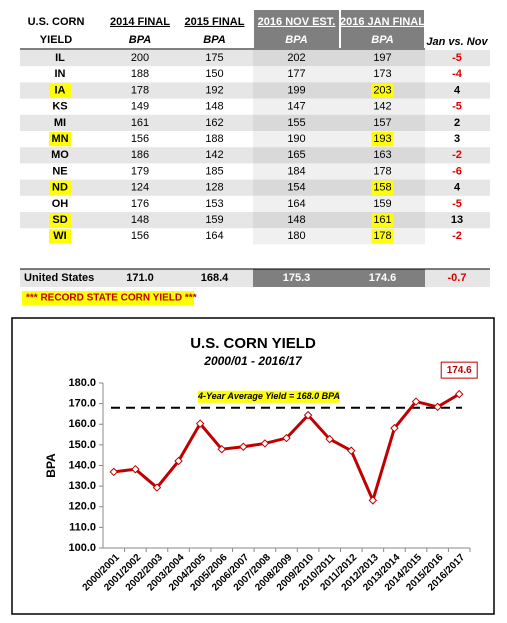 The image size is (507, 623). Describe the element at coordinates (297, 22) in the screenshot. I see `column-header: 2016 NOV EST.` at that location.